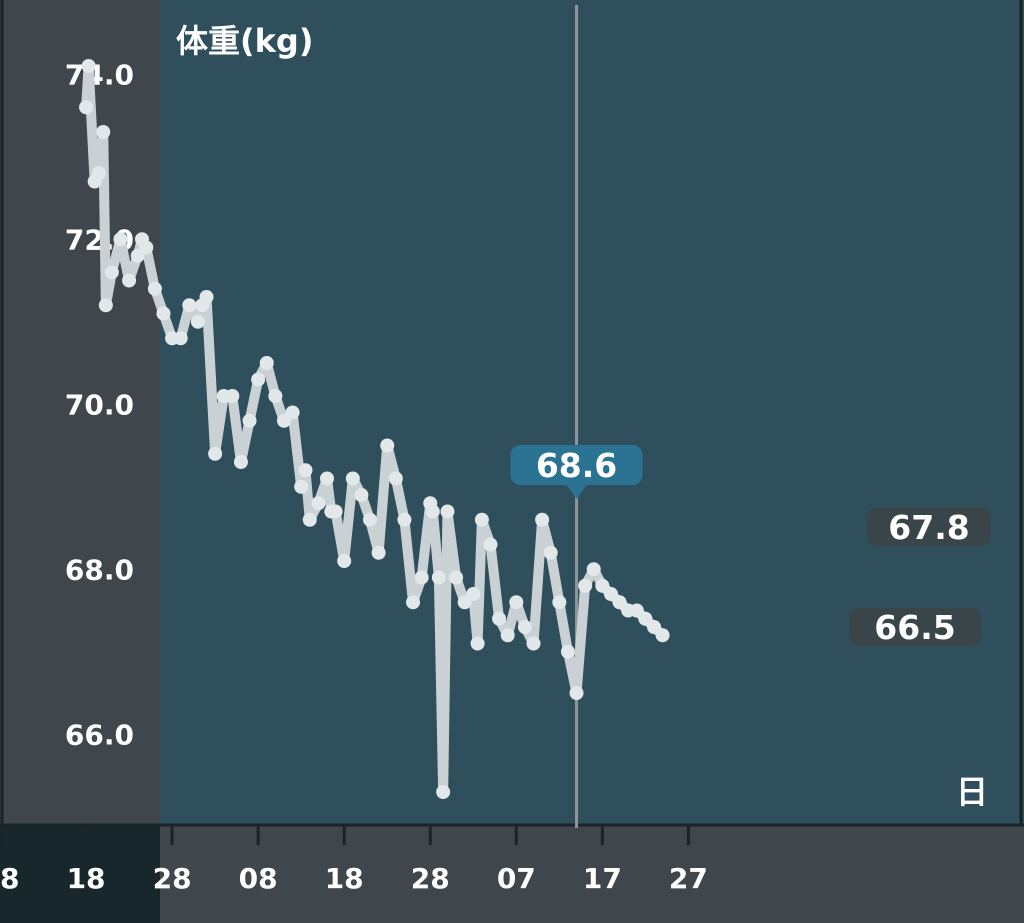 Image resolution: width=1024 pixels, height=923 pixels. I want to click on value-callouts: 68.6 67.8 66.5, so click(750, 546).